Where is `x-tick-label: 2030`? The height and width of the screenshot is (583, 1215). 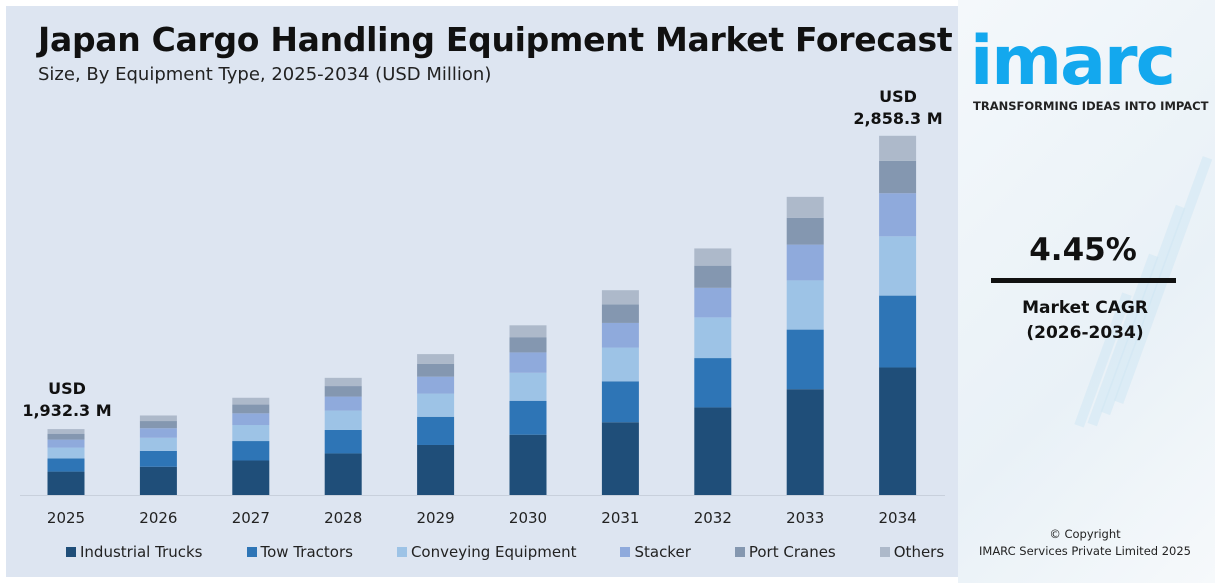
x-tick-label: 2030 is located at coordinates (528, 518).